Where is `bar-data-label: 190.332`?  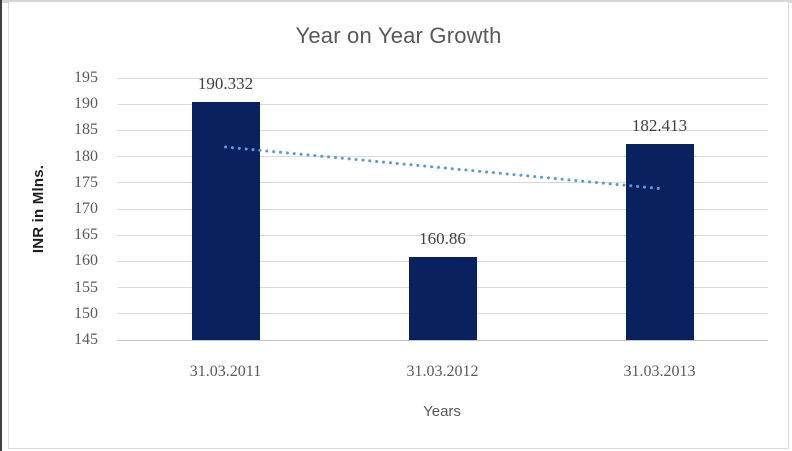
bar-data-label: 190.332 is located at coordinates (225, 84).